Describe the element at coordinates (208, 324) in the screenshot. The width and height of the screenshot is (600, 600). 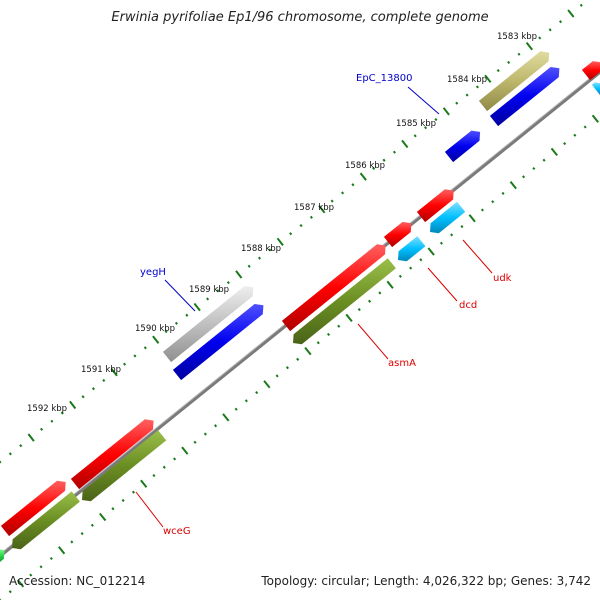
I see `gene-arrow-grey` at that location.